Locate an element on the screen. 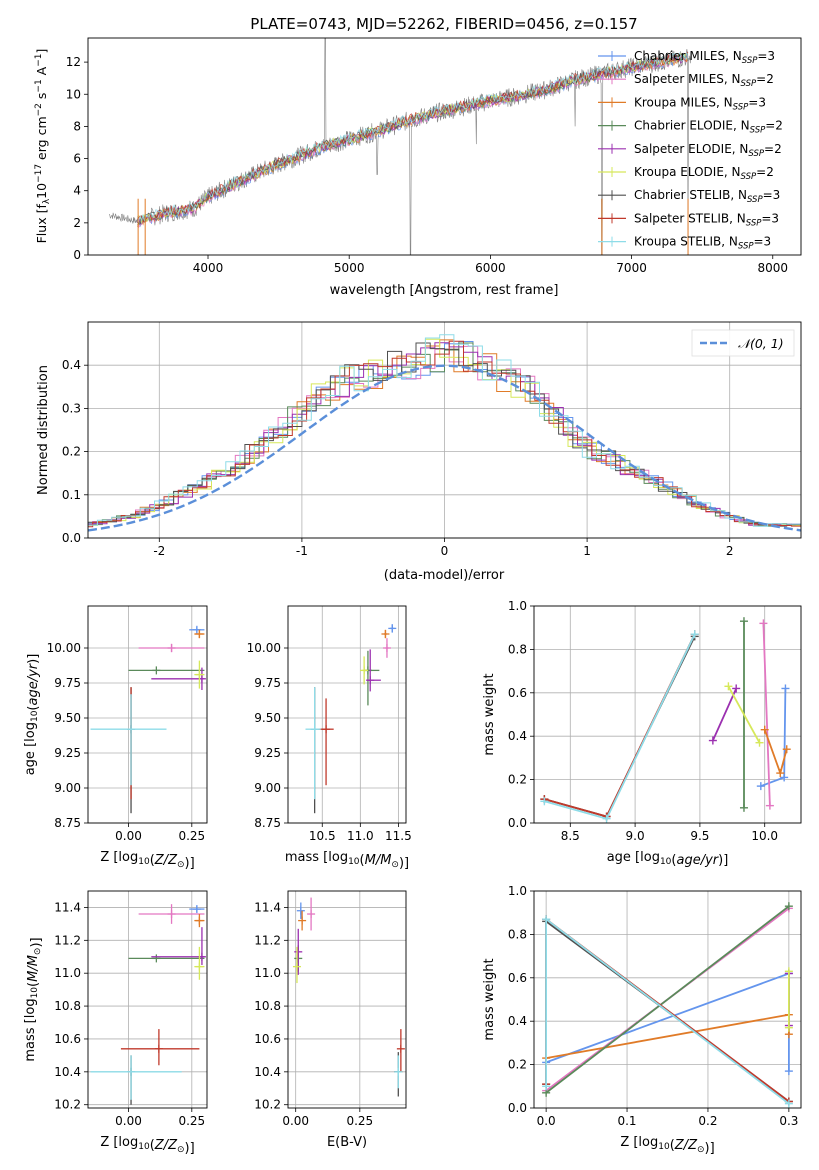 Image resolution: width=819 pixels, height=1170 pixels. data-point-kroupa_stelib is located at coordinates (398, 1072).